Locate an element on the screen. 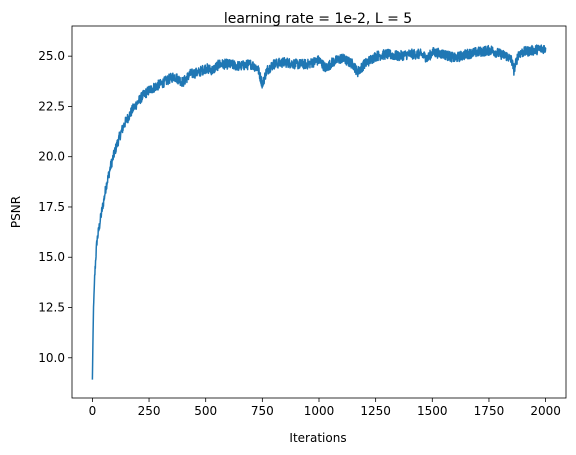 This screenshot has height=455, width=576. y-axis: 10.0 12.5 15.0 17.5 20.0 22.5 25.0 is located at coordinates (55, 207).